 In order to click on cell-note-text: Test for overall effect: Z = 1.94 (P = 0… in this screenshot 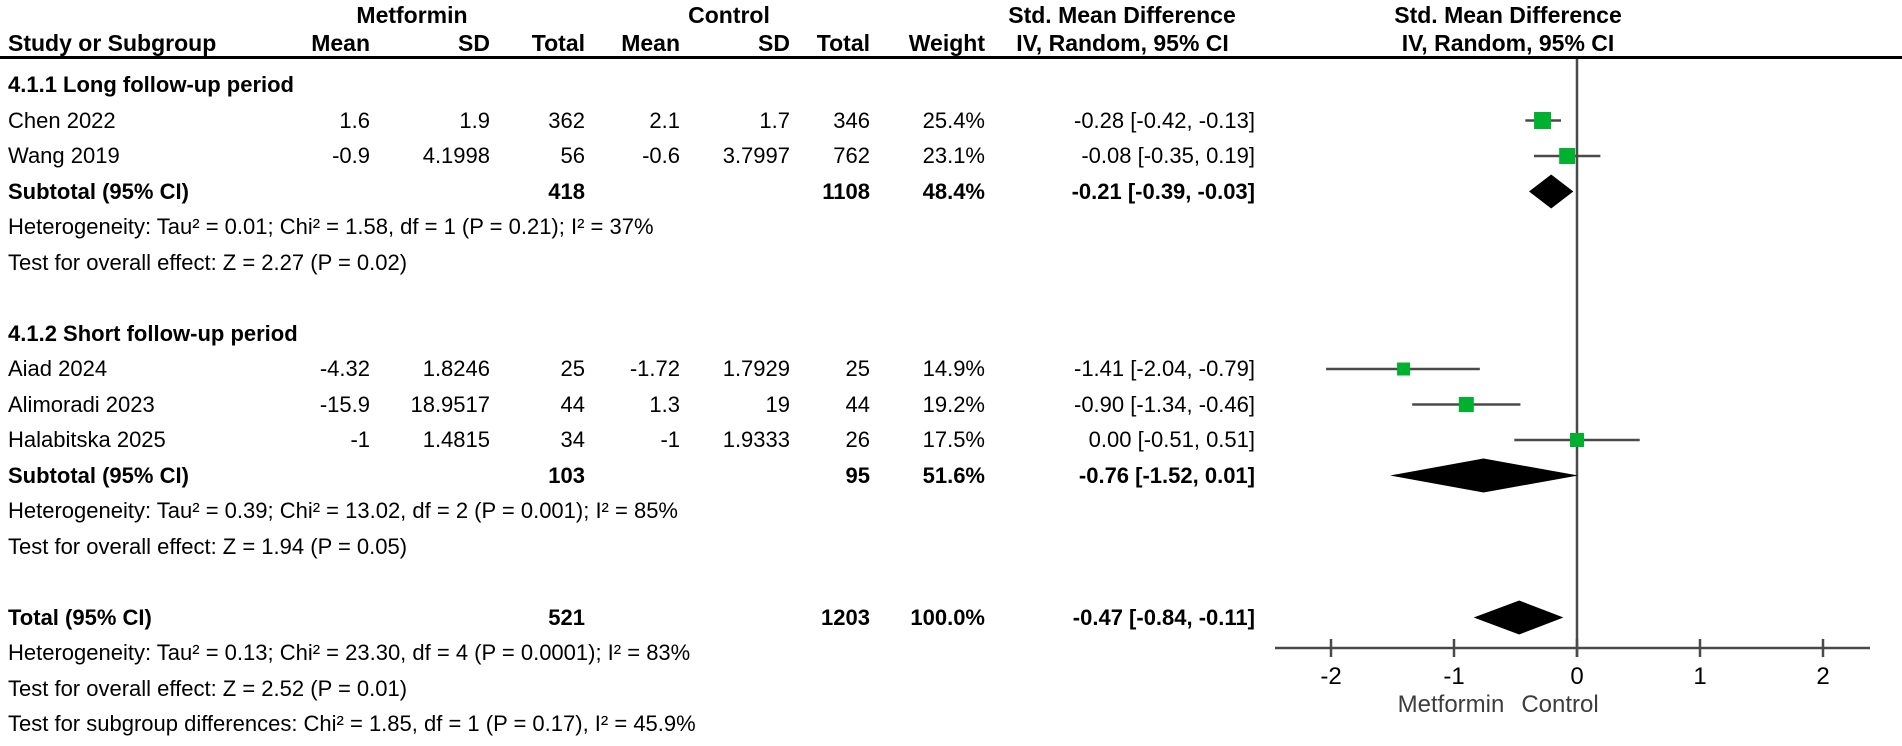, I will do `click(208, 546)`.